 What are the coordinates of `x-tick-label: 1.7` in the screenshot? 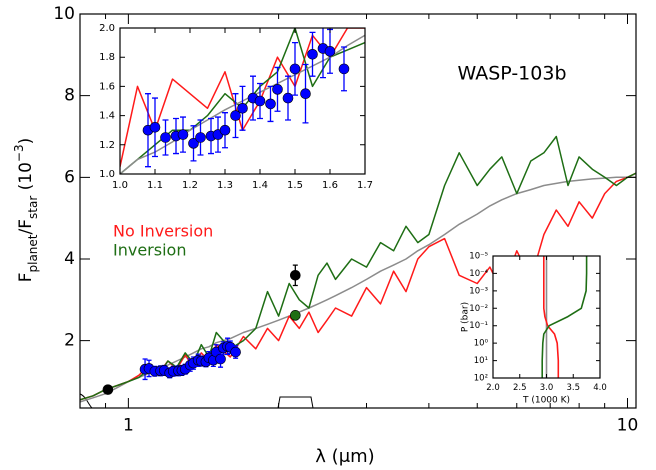 It's located at (365, 185).